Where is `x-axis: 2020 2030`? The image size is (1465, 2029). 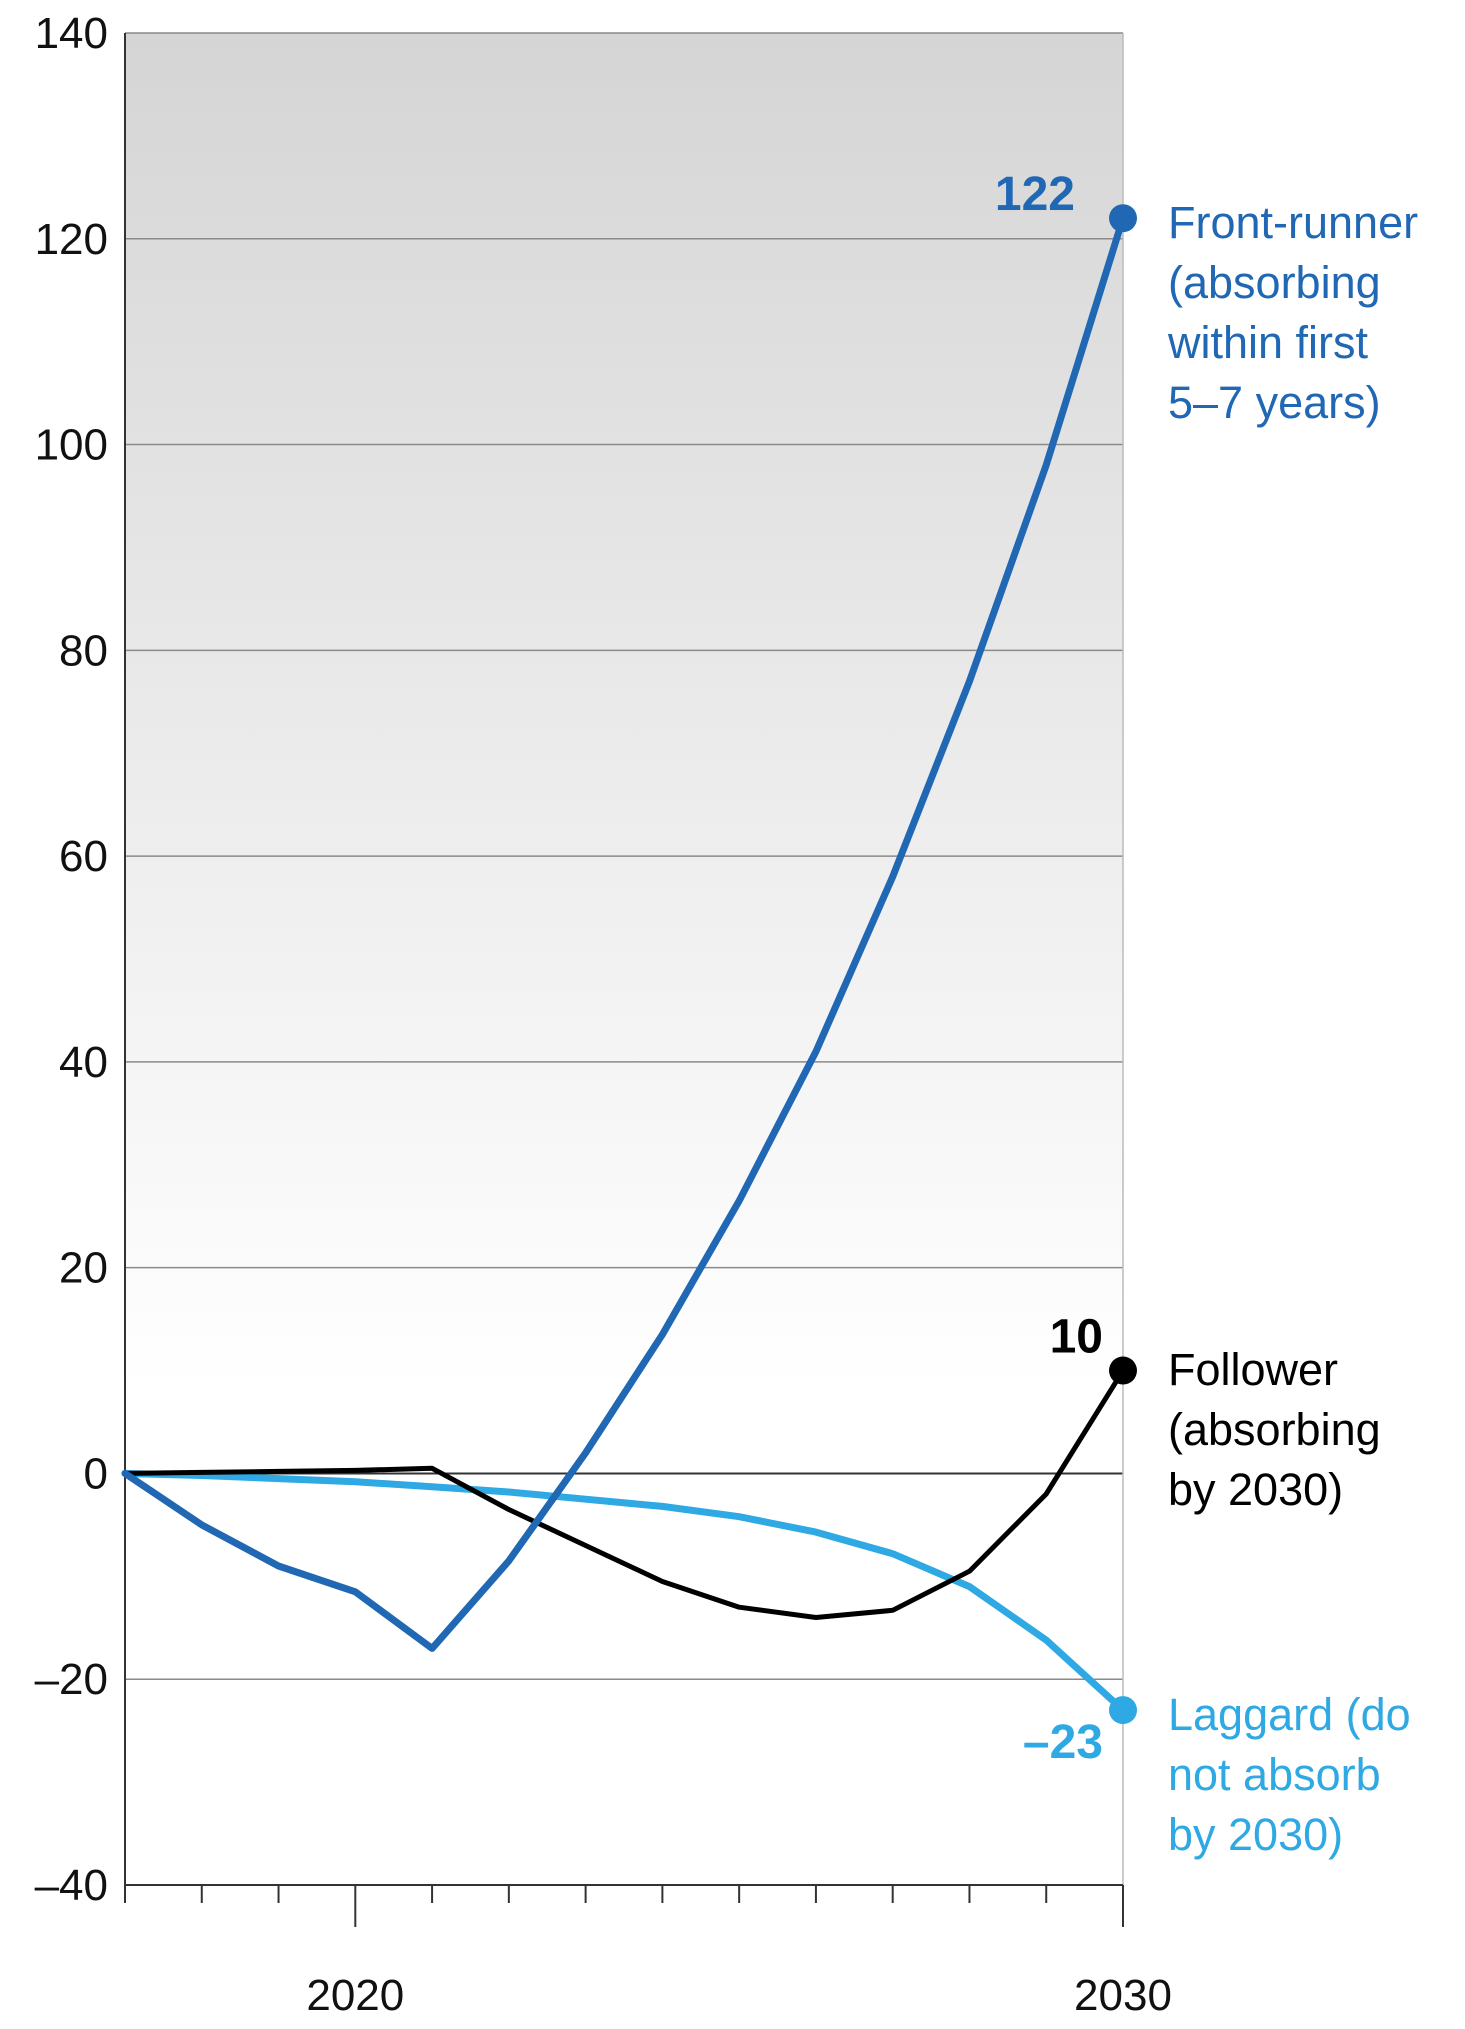 x-axis: 2020 2030 is located at coordinates (648, 1952).